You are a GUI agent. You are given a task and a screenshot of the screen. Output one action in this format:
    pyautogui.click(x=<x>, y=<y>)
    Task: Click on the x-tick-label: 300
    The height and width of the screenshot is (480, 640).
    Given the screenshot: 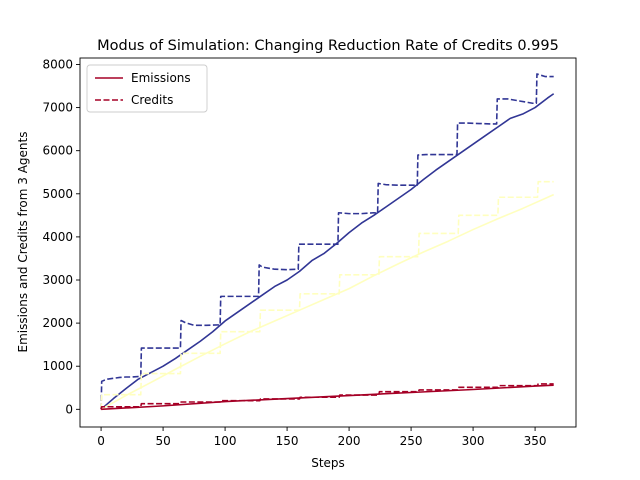 What is the action you would take?
    pyautogui.click(x=473, y=441)
    